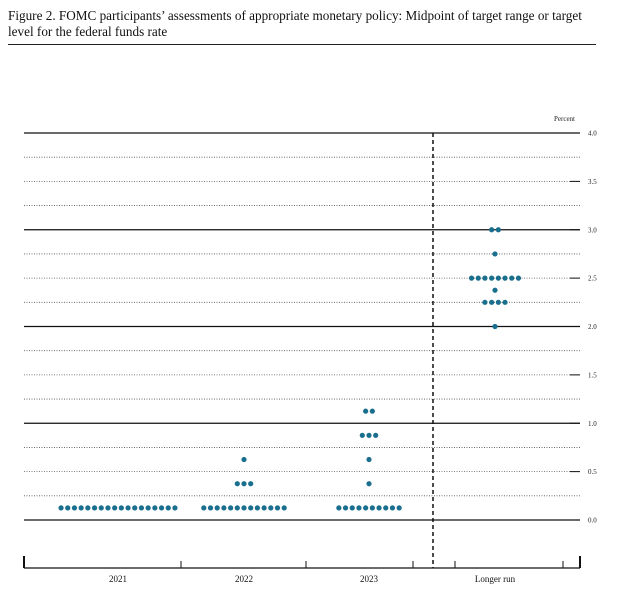  I want to click on y-tick-label: 3.5, so click(592, 182).